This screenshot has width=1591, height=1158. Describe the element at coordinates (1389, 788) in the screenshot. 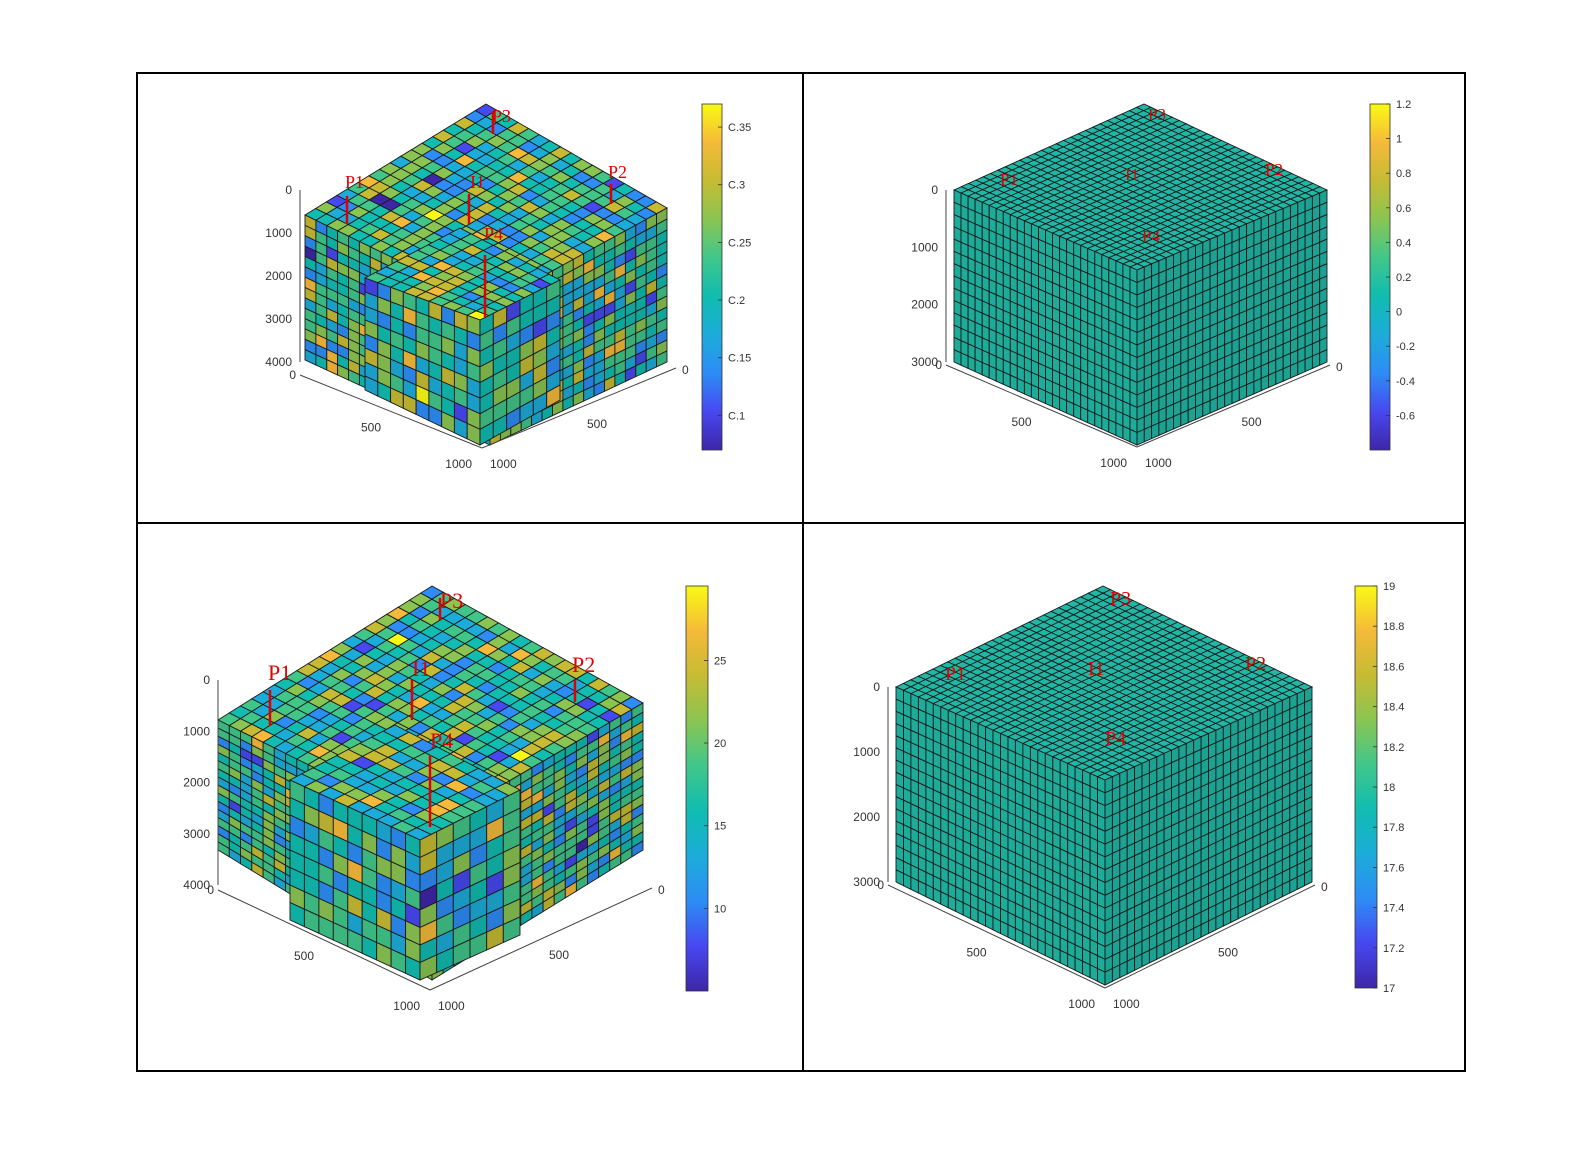

I see `colorbar-tick-label: 18` at that location.